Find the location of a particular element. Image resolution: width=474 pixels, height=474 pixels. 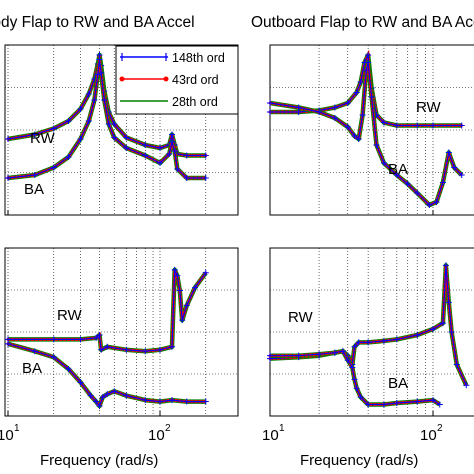

series-line-148th-ba is located at coordinates (366, 134).